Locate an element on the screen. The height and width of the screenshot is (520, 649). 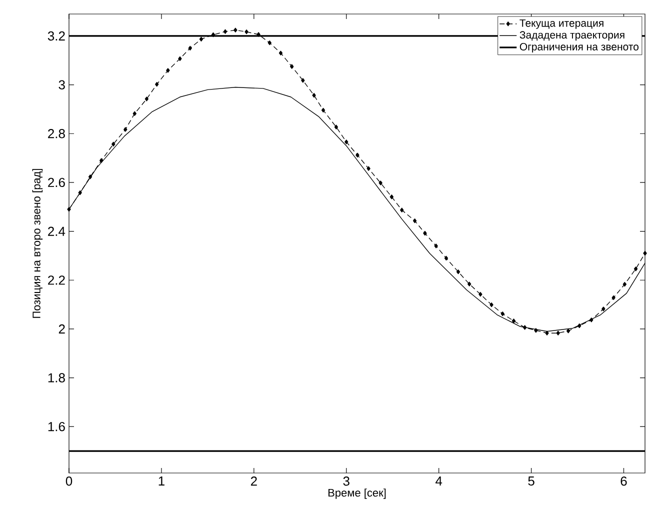
y-tick-label: 3 is located at coordinates (61, 85).